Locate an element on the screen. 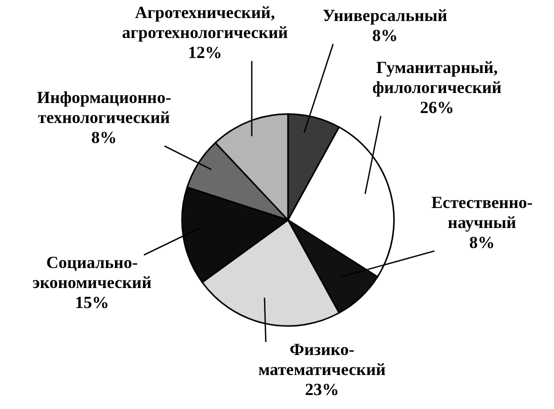 This screenshot has height=409, width=554. data-label: 23% is located at coordinates (322, 389).